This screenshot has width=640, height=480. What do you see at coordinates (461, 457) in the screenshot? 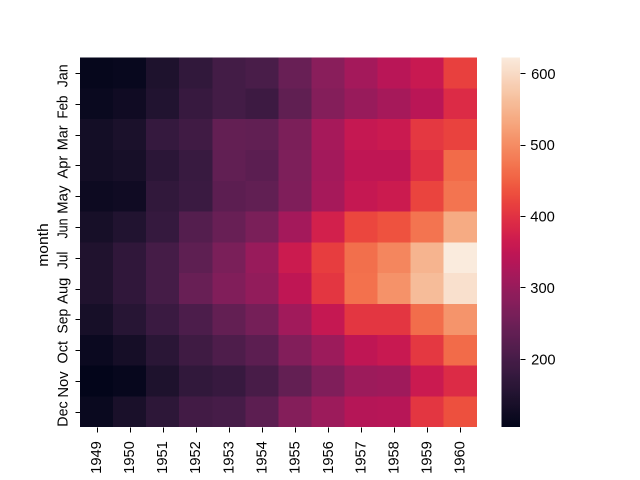
I see `svg-text: 1960` at bounding box center [461, 457].